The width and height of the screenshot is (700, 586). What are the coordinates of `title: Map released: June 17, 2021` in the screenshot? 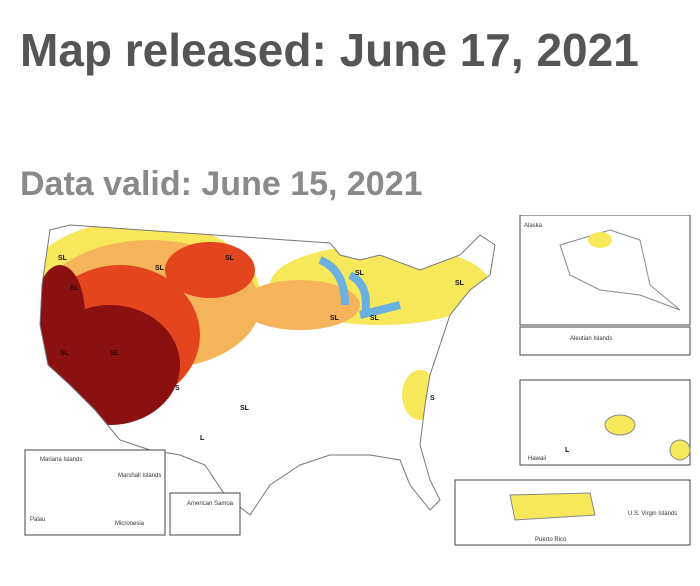 It's located at (329, 50).